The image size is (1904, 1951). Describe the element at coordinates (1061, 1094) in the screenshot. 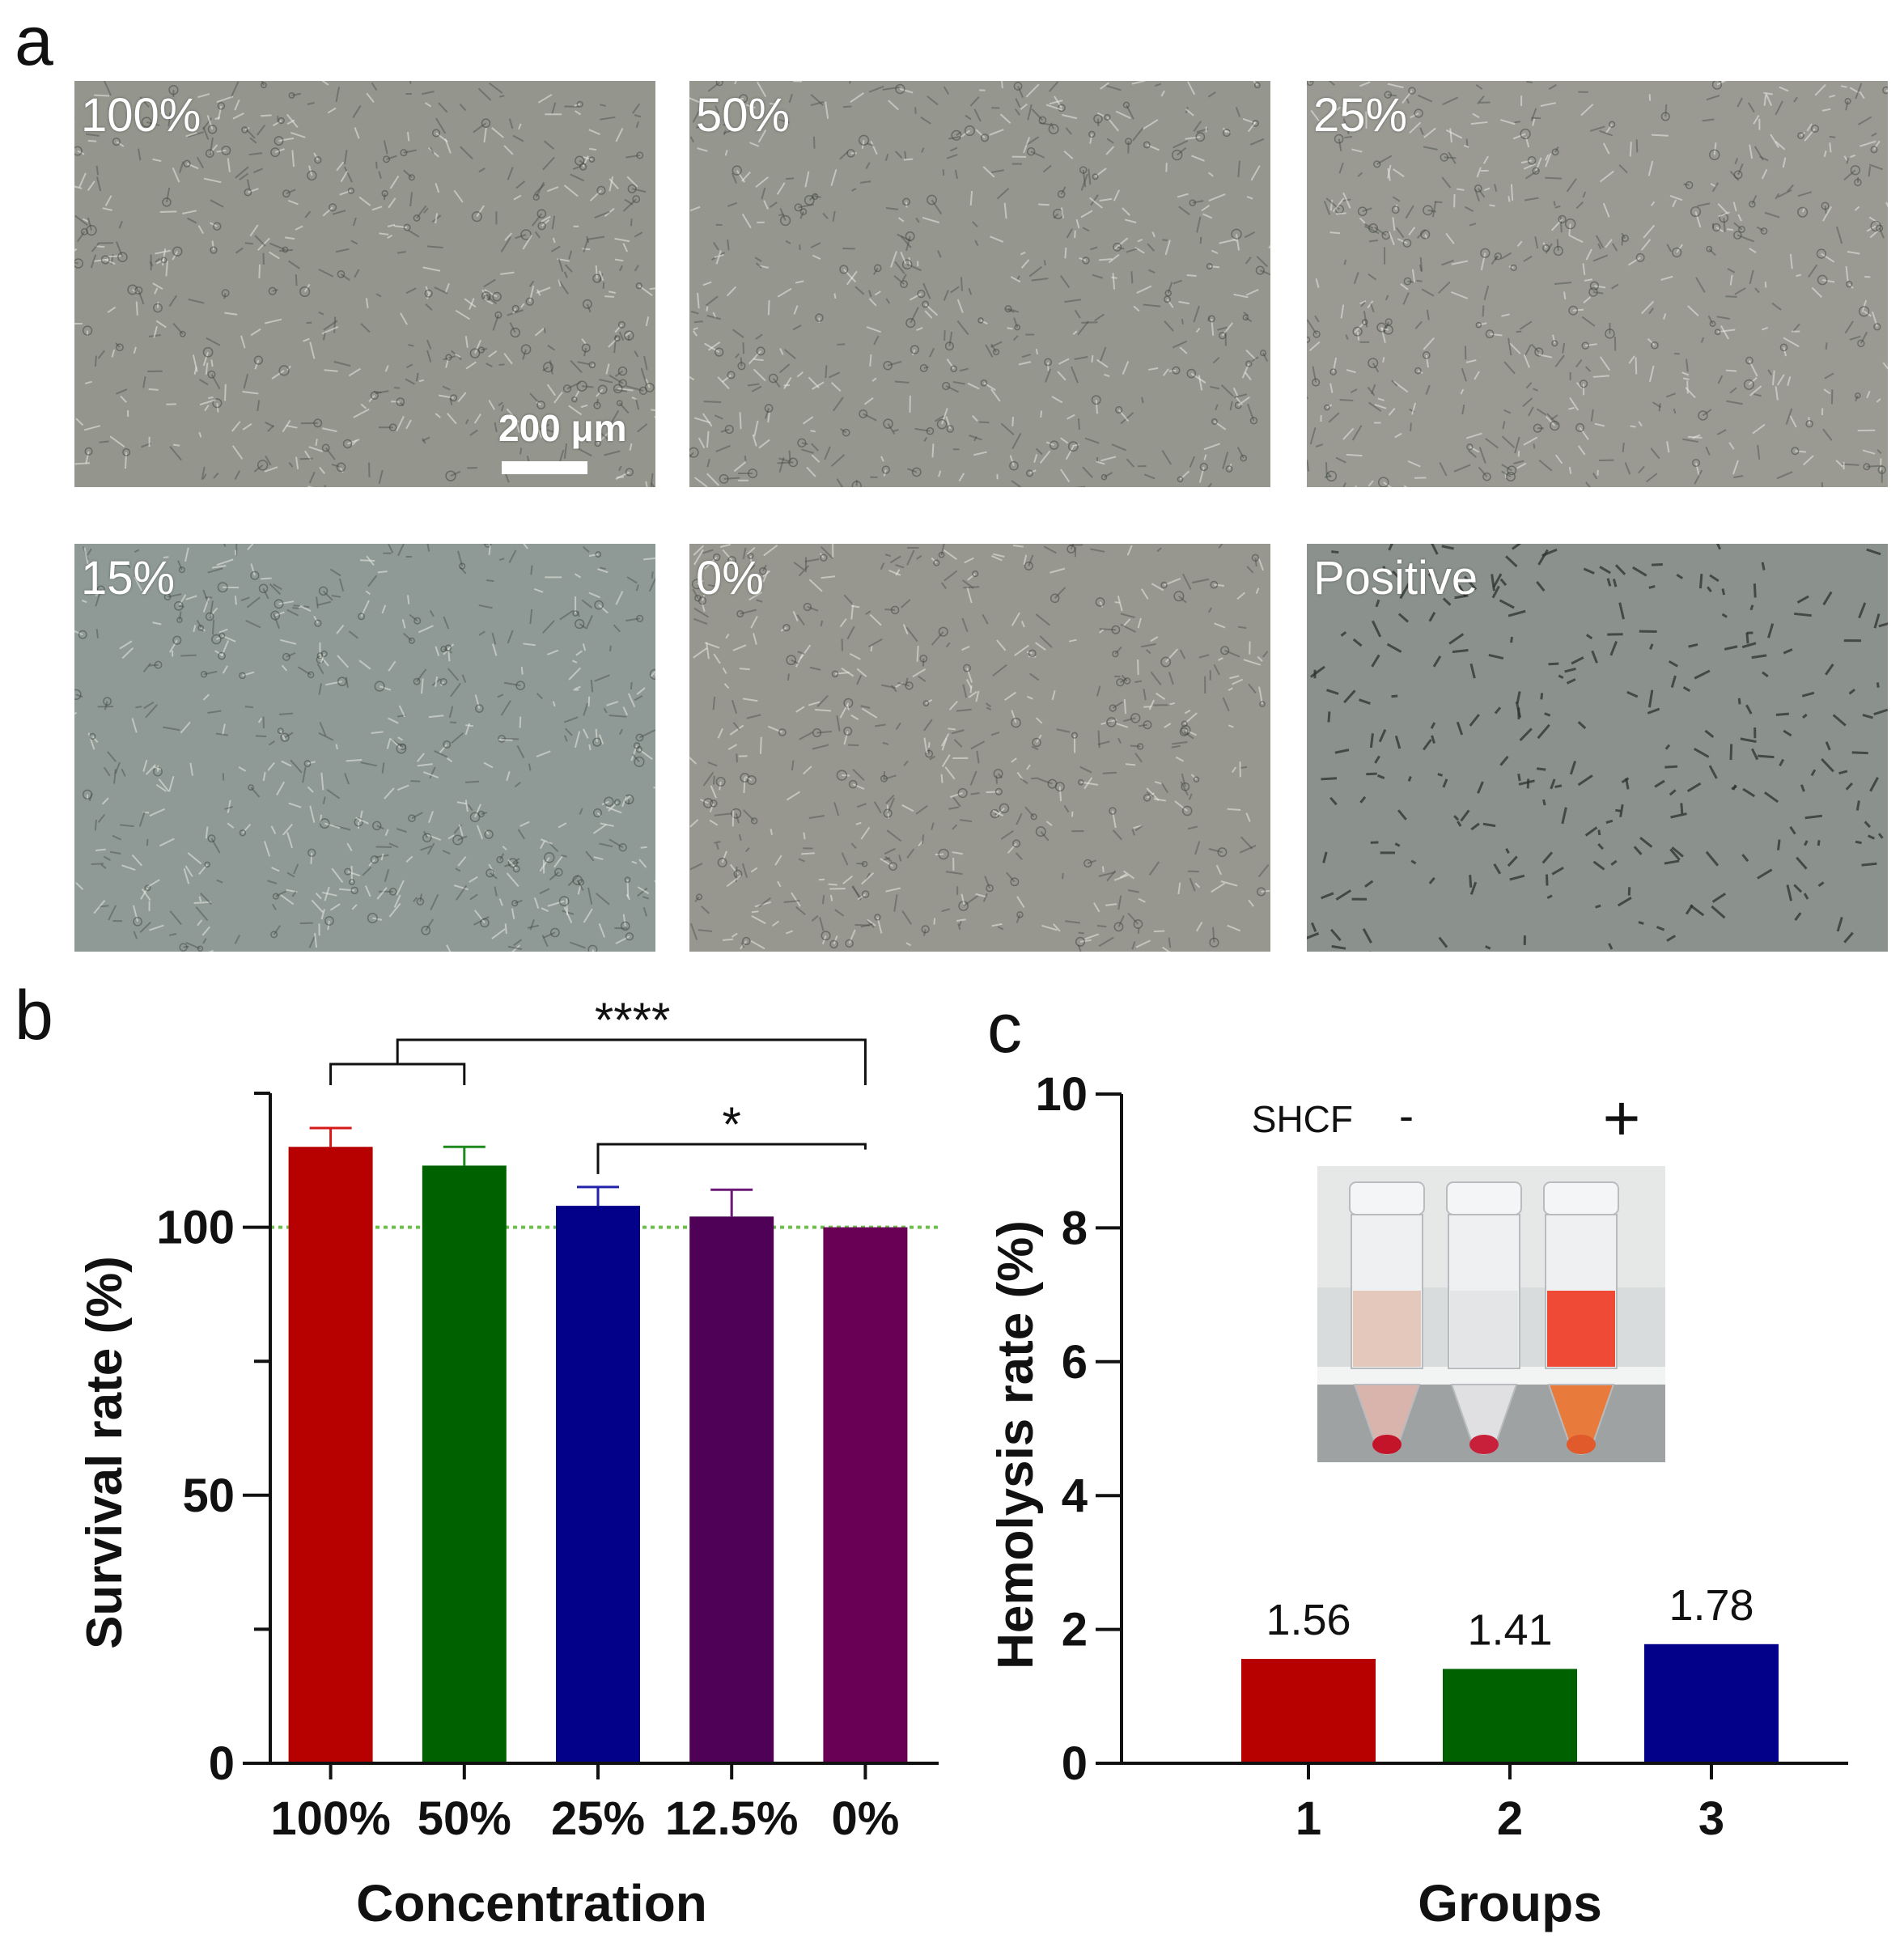

I see `y-tick-label: 10` at that location.